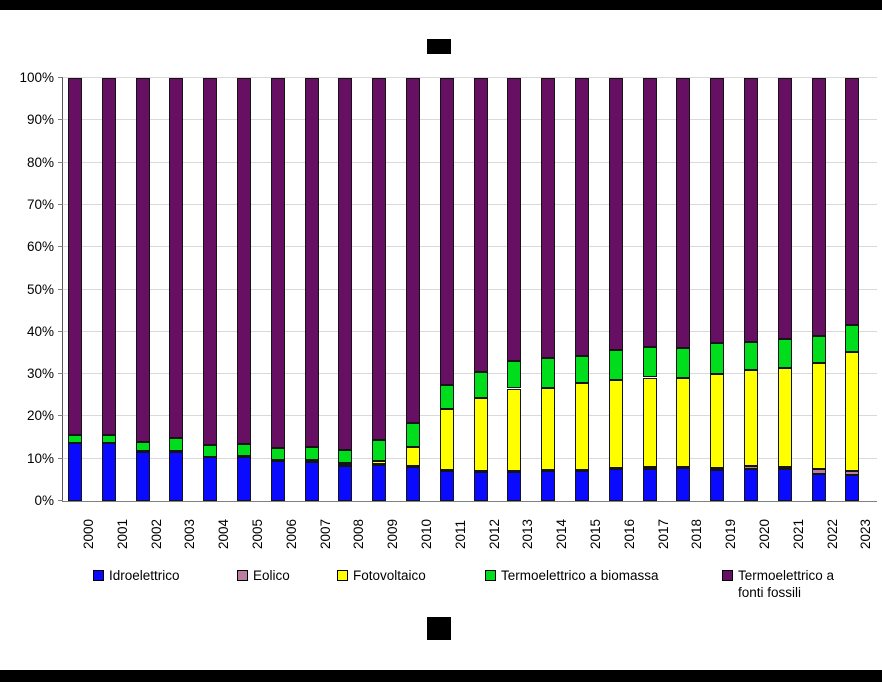 The image size is (882, 682). I want to click on y-axis-tick-label: 90%, so click(40, 120).